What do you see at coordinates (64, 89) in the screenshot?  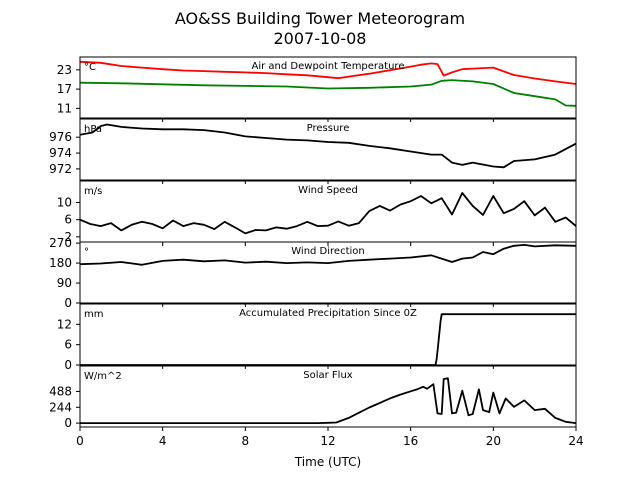 I see `y-tick-label: 17` at bounding box center [64, 89].